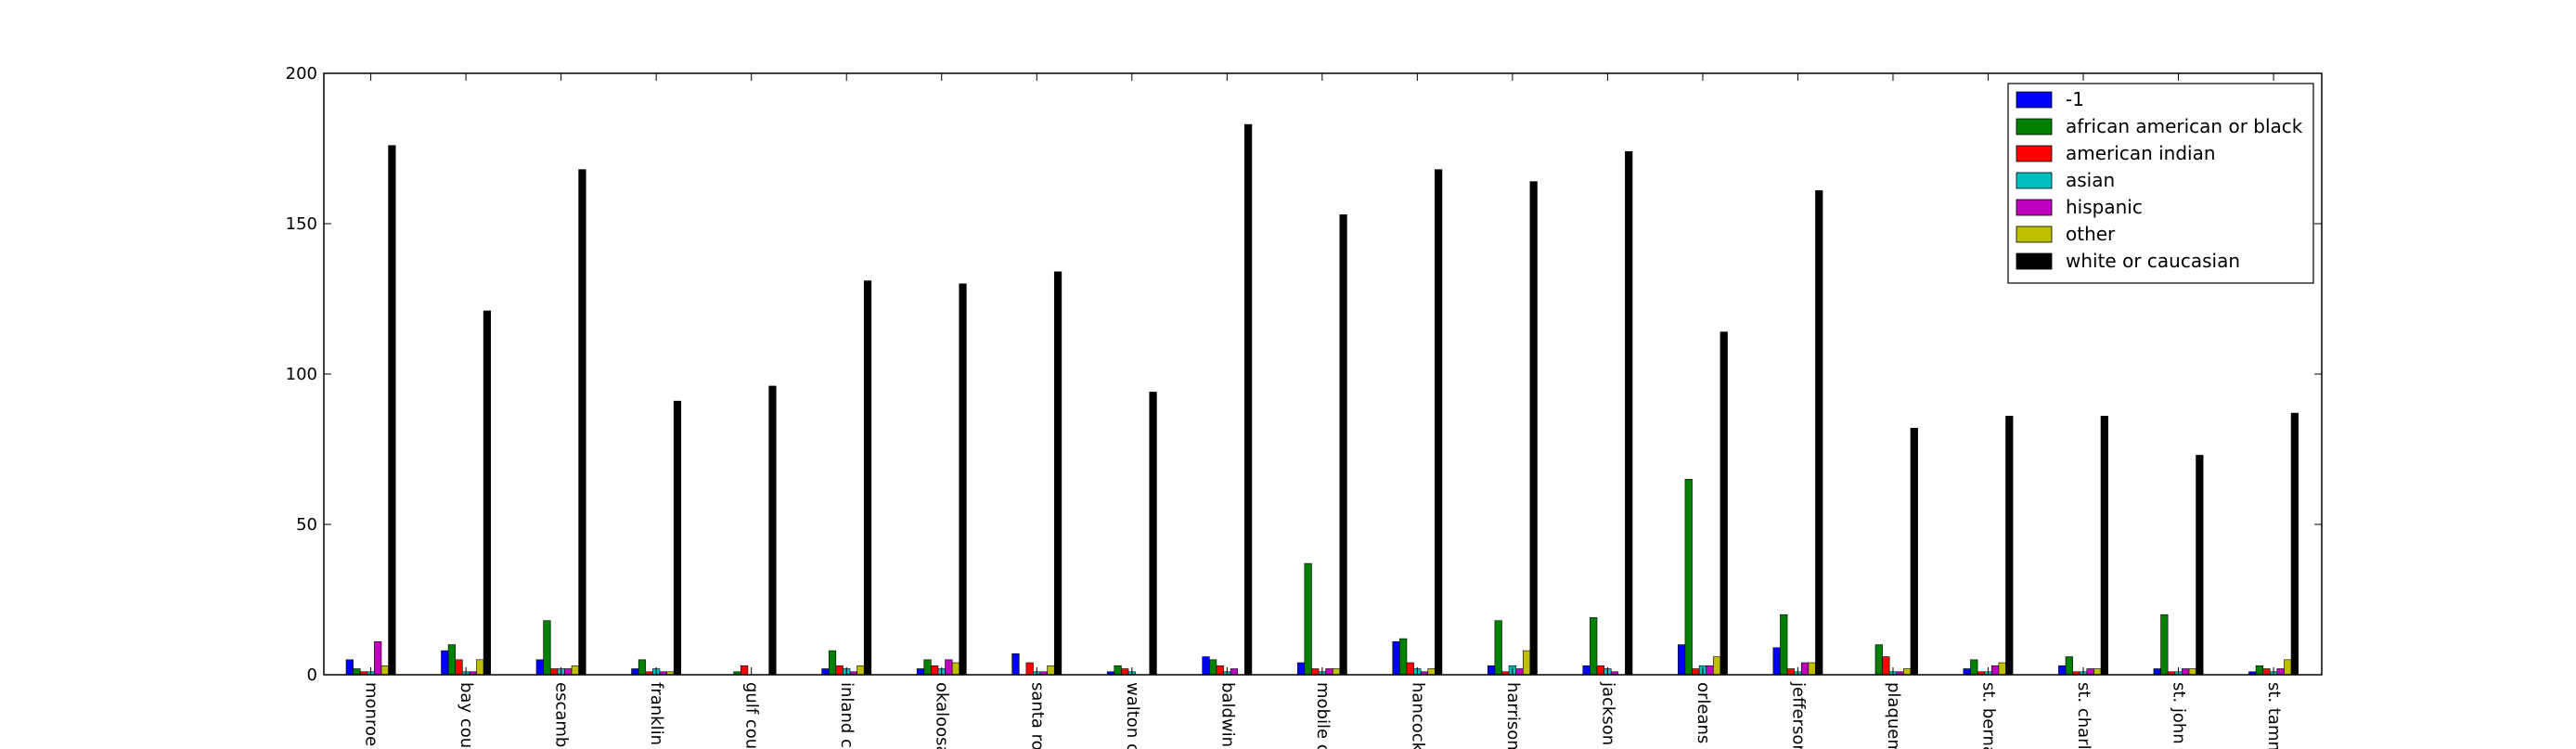 The height and width of the screenshot is (749, 2576). Describe the element at coordinates (2153, 261) in the screenshot. I see `legend-label: white or caucasian` at that location.